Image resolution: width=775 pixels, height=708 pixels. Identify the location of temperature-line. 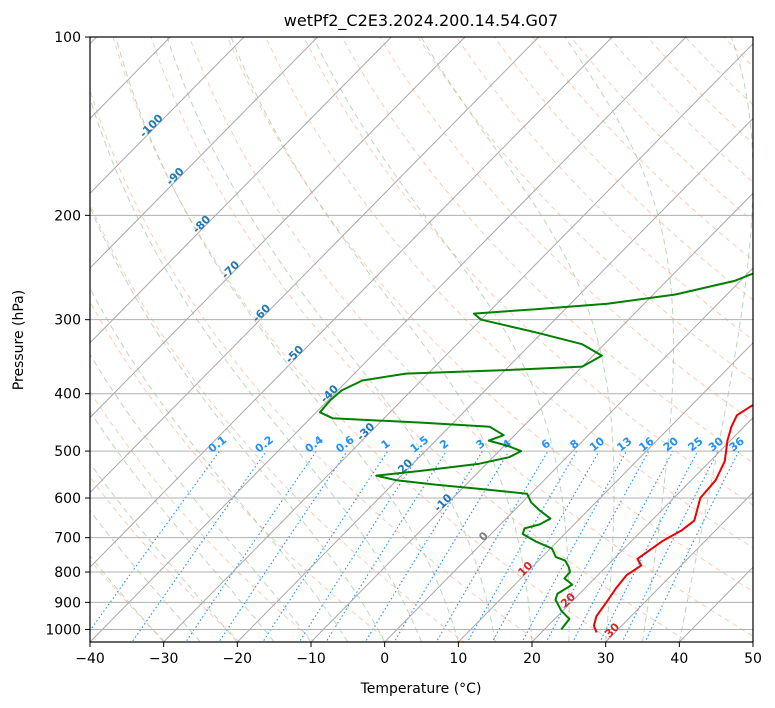
(672, 518).